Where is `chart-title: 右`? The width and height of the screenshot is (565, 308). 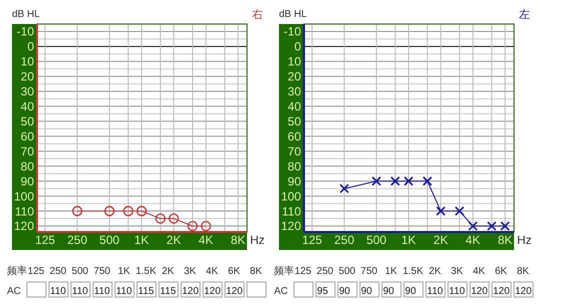 chart-title: 右 is located at coordinates (257, 15).